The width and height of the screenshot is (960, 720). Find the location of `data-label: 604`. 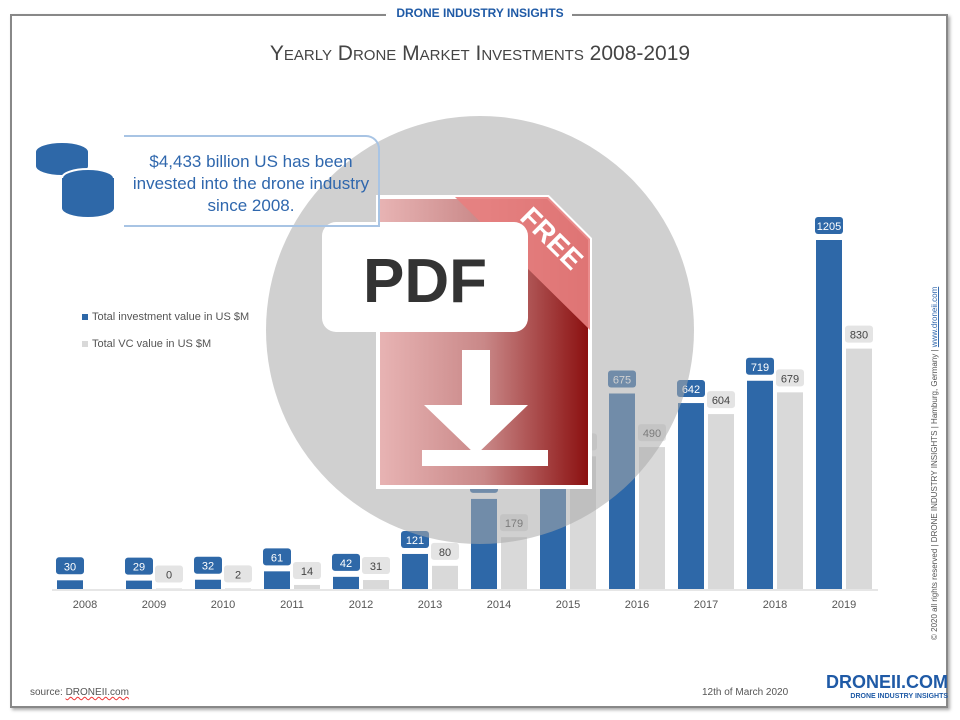

data-label: 604 is located at coordinates (721, 401).